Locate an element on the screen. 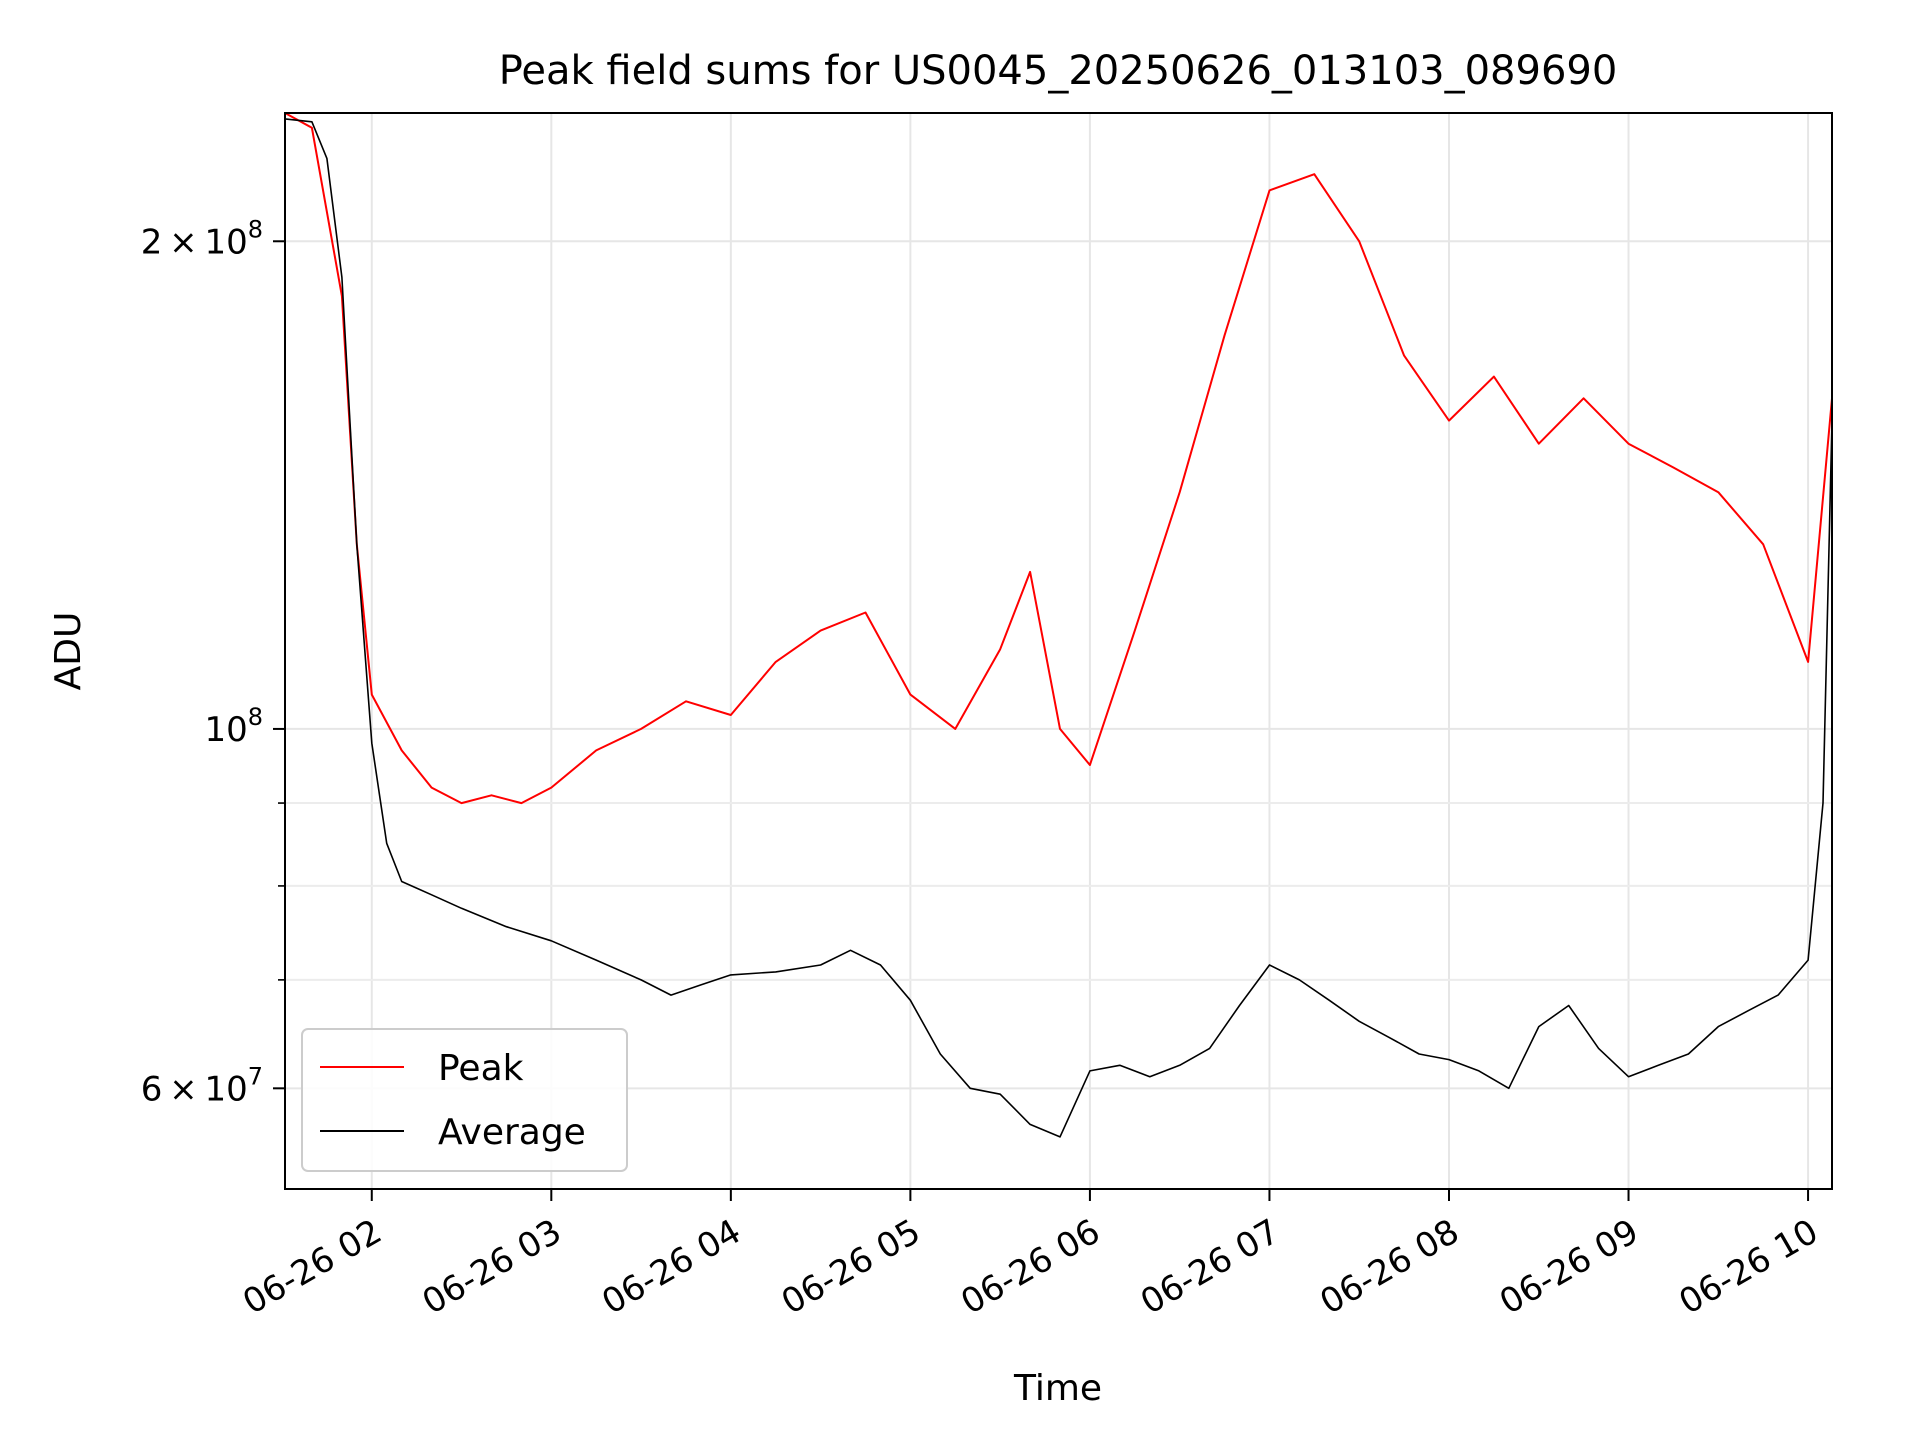  y-axis: 6 × 107 108 2 × 108 is located at coordinates (213, 662).